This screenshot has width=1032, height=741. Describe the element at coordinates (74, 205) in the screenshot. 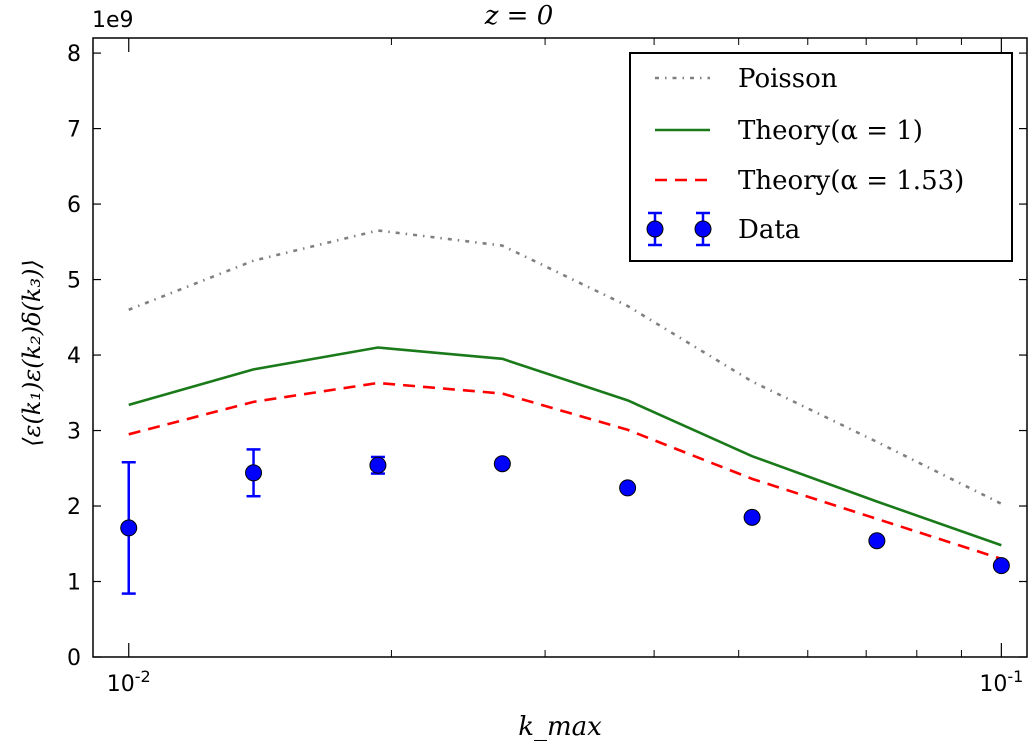

I see `y-tick-label-6: 6` at that location.